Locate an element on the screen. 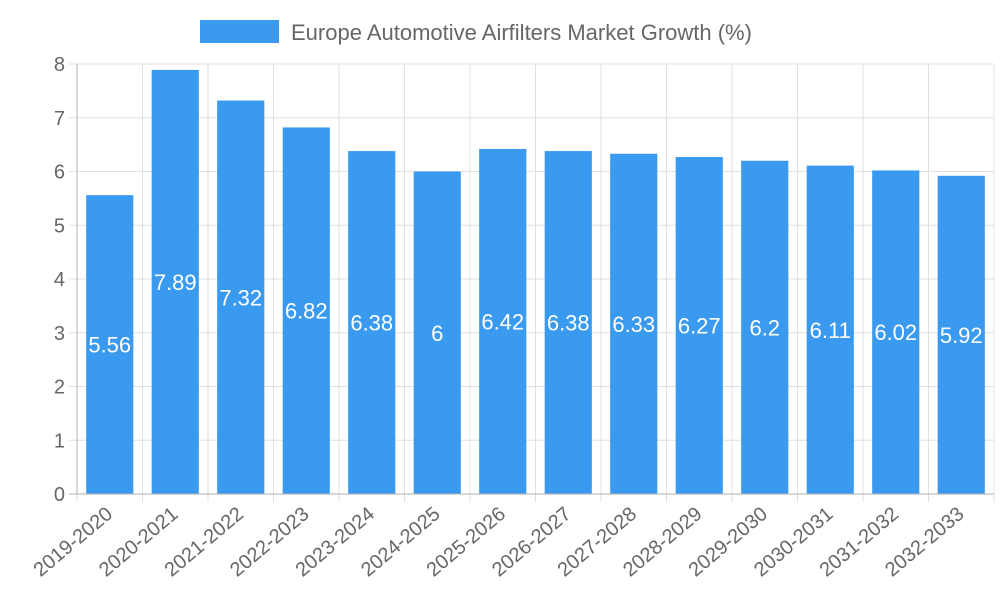  y-tick-label: 6 is located at coordinates (59, 173).